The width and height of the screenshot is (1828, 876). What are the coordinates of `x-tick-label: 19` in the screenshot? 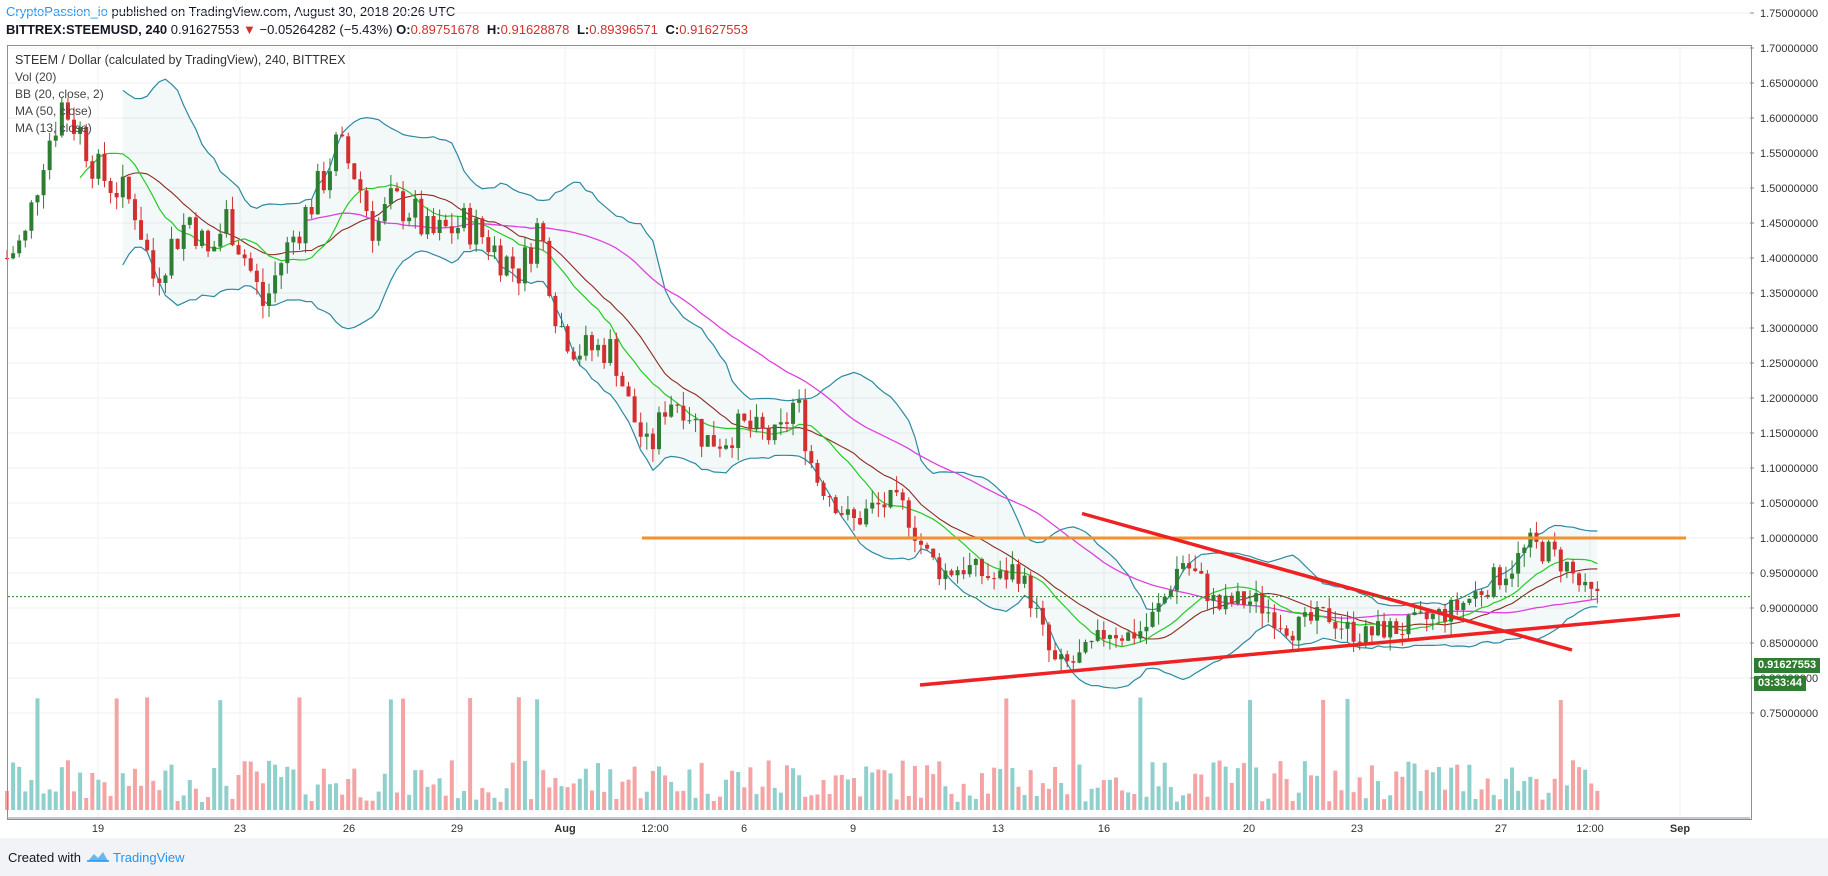 It's located at (98, 829).